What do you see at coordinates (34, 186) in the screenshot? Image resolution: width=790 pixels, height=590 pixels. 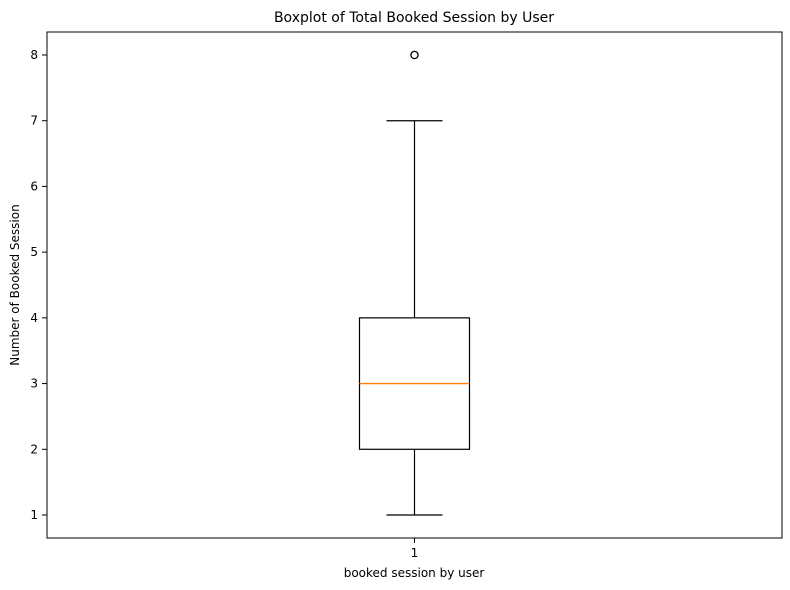 I see `y-tick-label: 6` at bounding box center [34, 186].